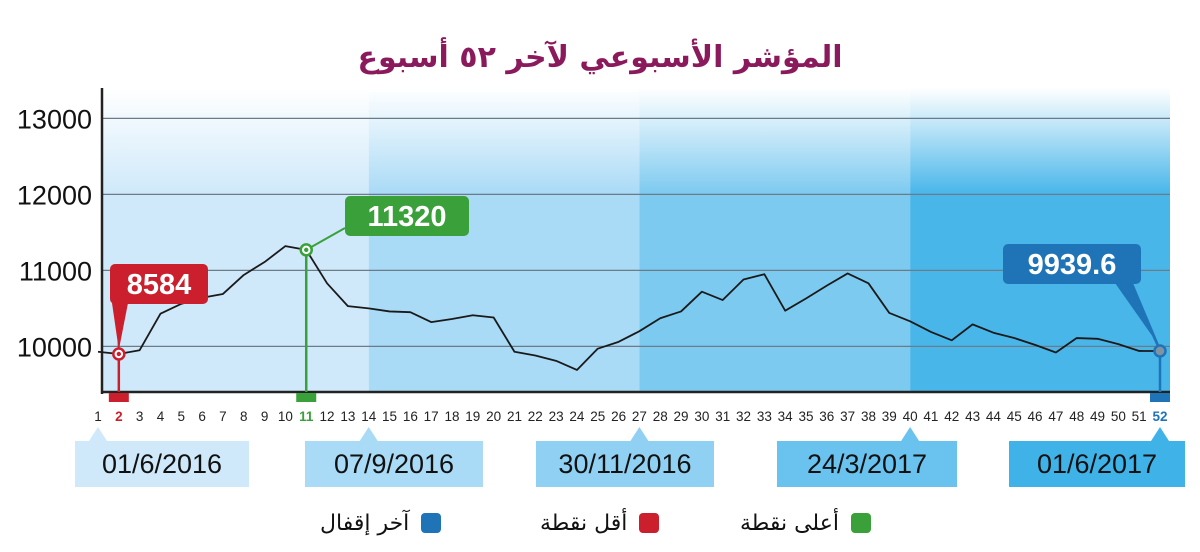  What do you see at coordinates (805, 416) in the screenshot?
I see `x-tick-label: 35` at bounding box center [805, 416].